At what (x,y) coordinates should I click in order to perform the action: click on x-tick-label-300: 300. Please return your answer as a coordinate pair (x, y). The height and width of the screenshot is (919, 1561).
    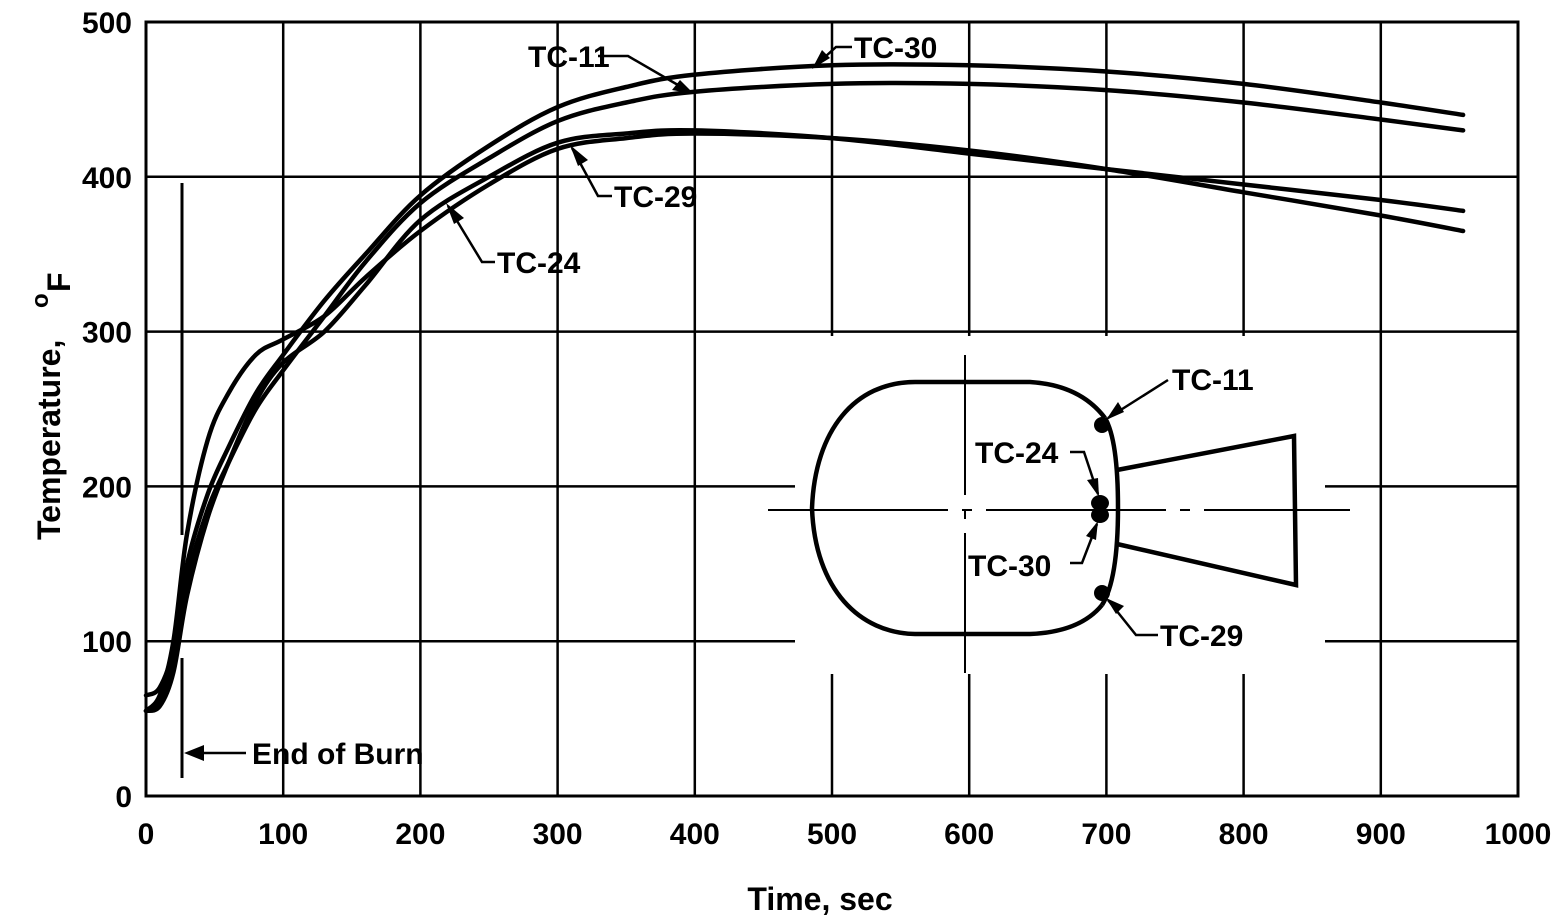
    Looking at the image, I should click on (558, 834).